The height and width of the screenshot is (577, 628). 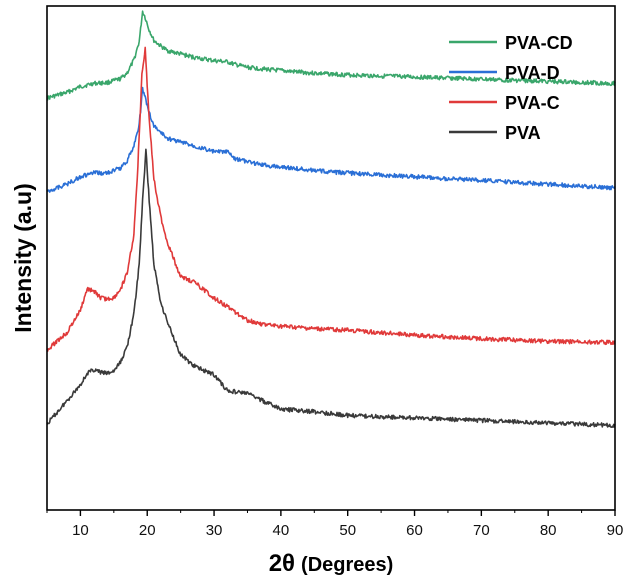 I want to click on series-line-pva-cd, so click(x=331, y=55).